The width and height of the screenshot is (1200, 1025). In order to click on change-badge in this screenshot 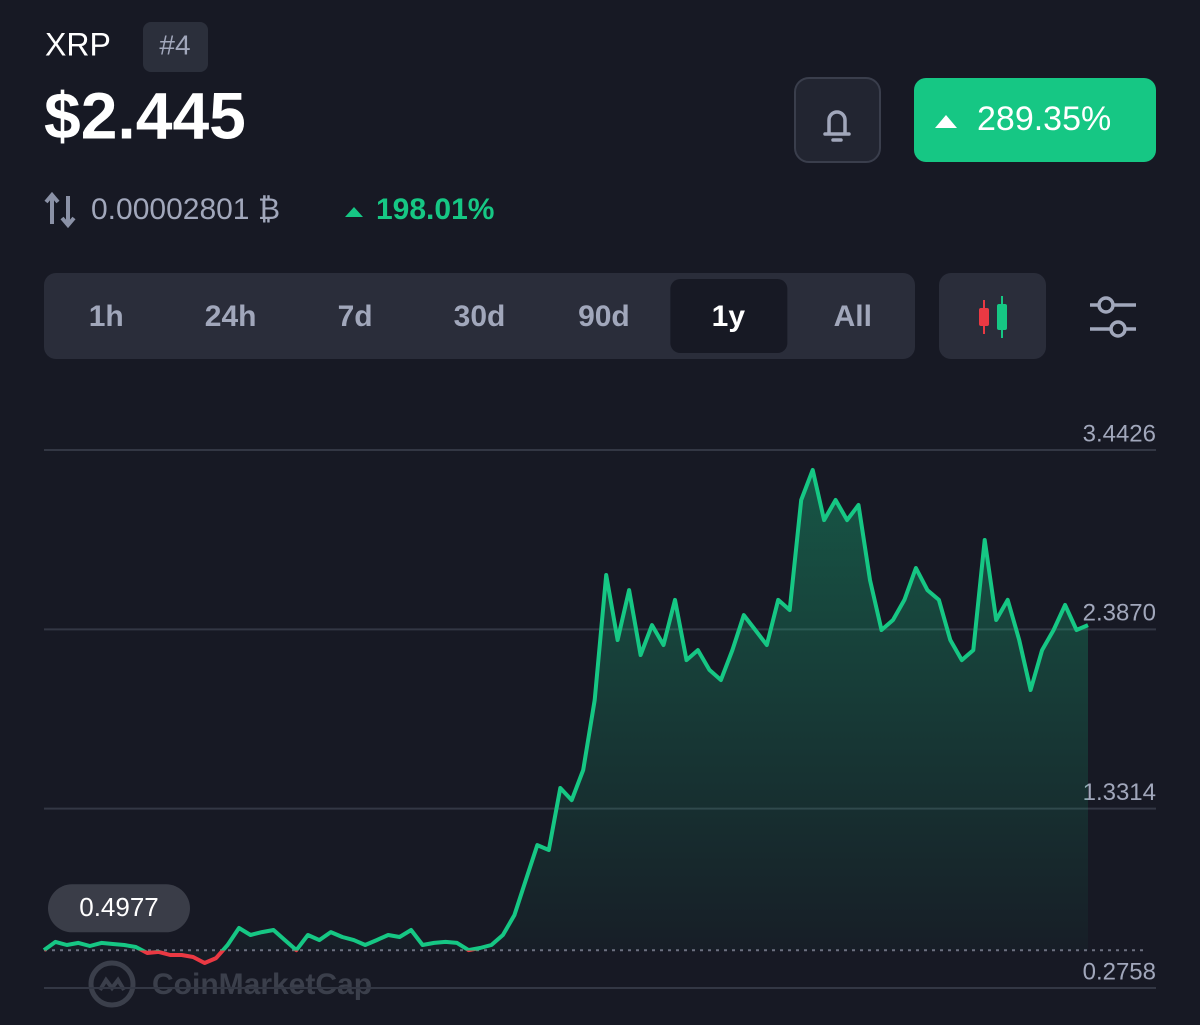, I will do `click(1035, 120)`.